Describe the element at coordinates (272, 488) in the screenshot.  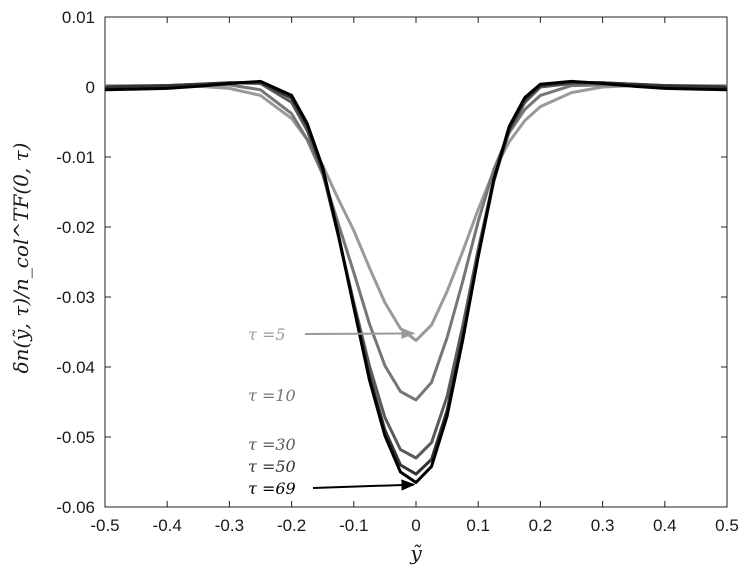
I see `series-label: τ =69` at that location.